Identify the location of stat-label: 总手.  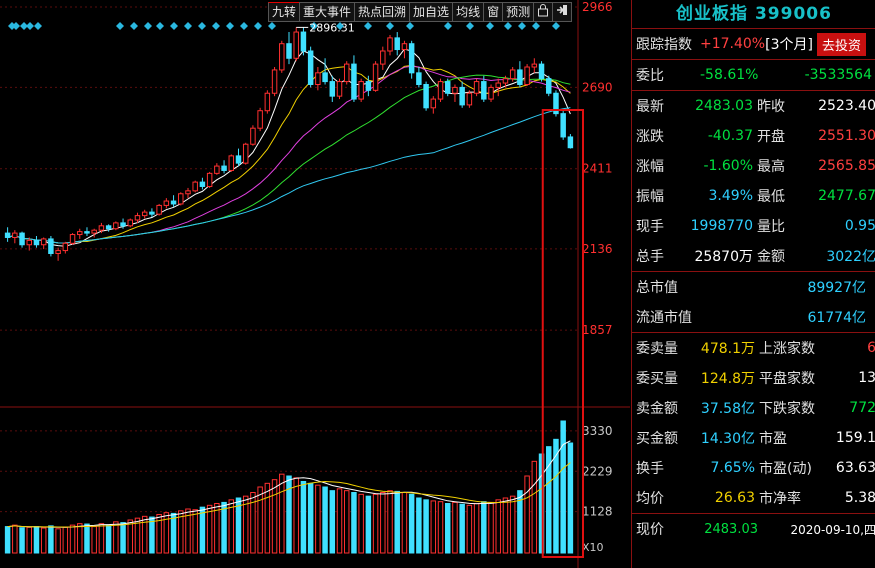
(650, 257).